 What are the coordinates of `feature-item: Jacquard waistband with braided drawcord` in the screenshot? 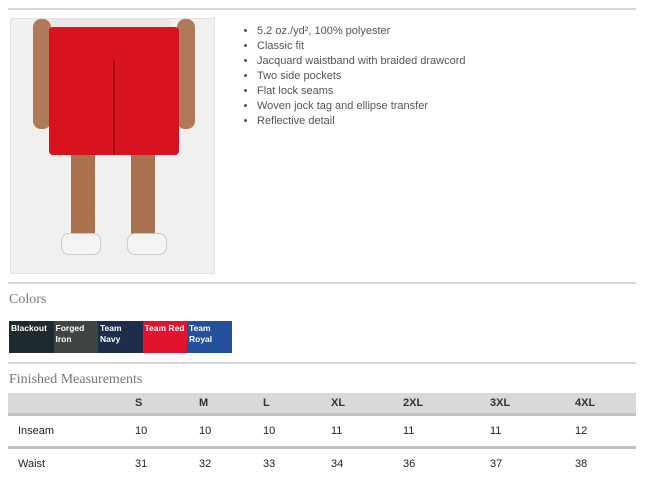 It's located at (361, 61).